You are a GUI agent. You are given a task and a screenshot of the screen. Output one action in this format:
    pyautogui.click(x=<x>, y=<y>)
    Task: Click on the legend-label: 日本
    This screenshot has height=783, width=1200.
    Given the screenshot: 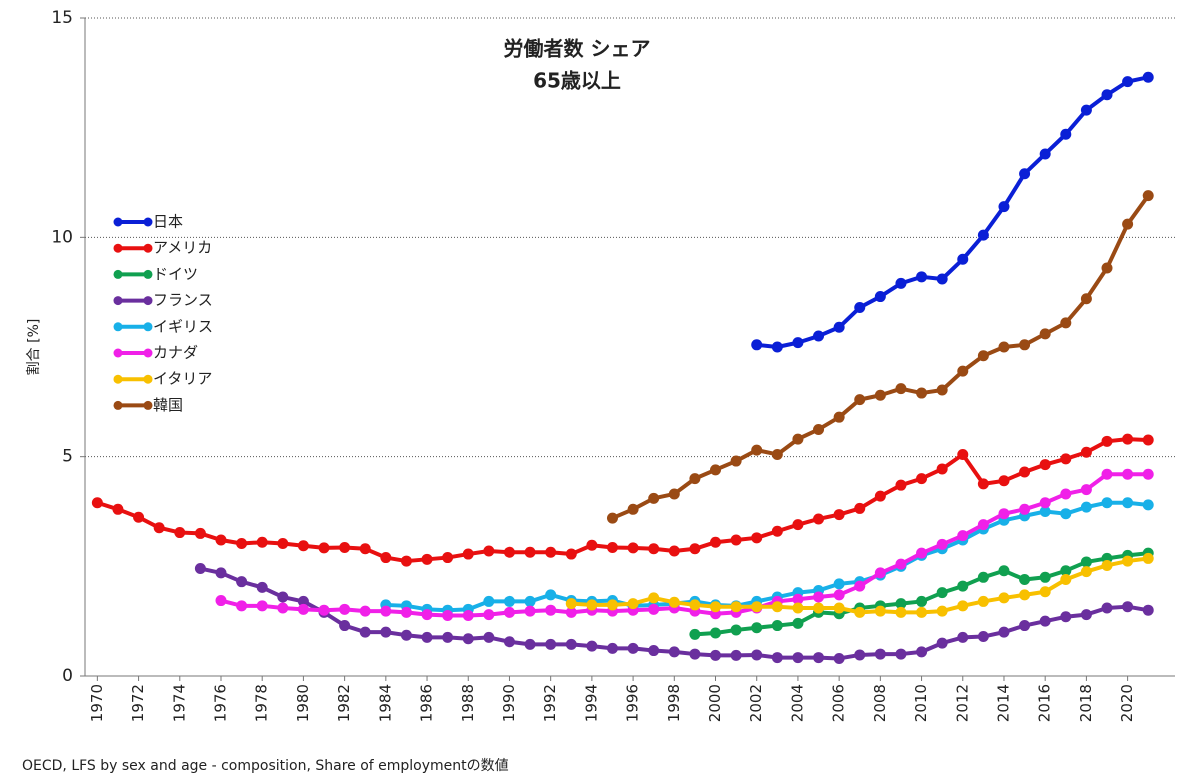 What is the action you would take?
    pyautogui.click(x=168, y=222)
    